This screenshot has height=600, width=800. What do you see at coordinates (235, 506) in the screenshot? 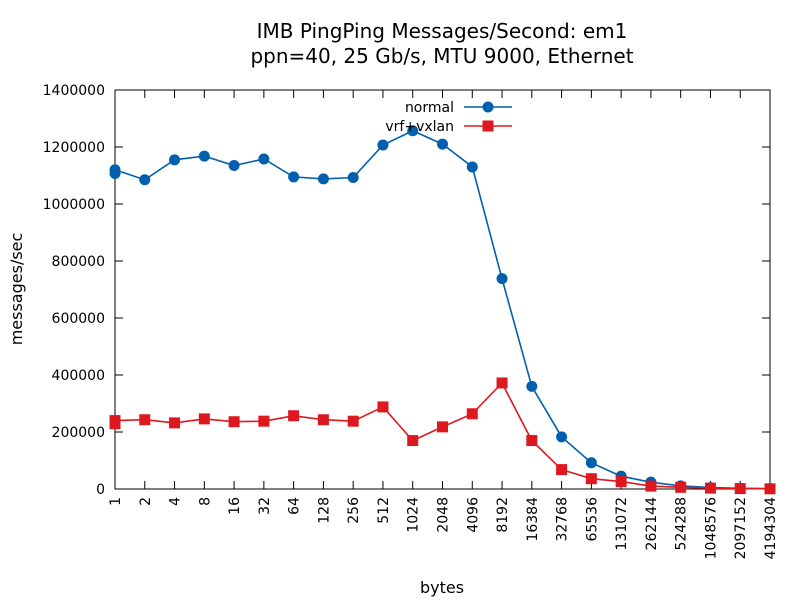
I see `x-tick-label: 16` at bounding box center [235, 506].